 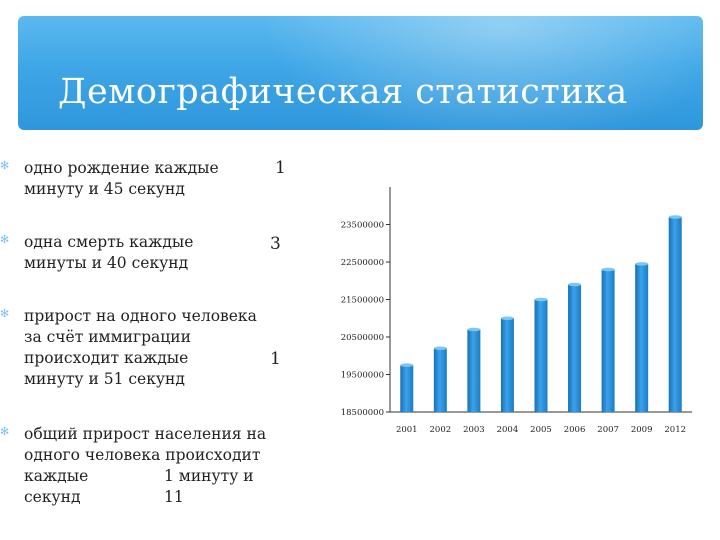 What do you see at coordinates (107, 337) in the screenshot?
I see `bullet-line: за счёт иммиграции` at bounding box center [107, 337].